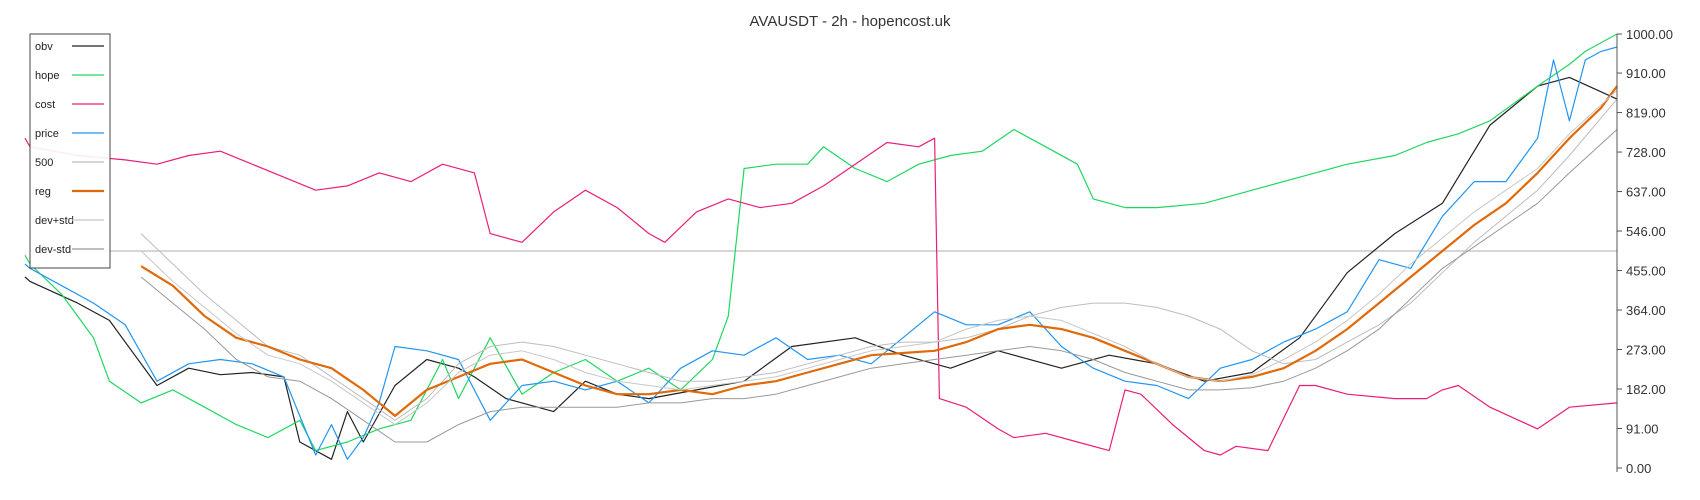  What do you see at coordinates (69, 105) in the screenshot?
I see `legend-entry: cost` at bounding box center [69, 105].